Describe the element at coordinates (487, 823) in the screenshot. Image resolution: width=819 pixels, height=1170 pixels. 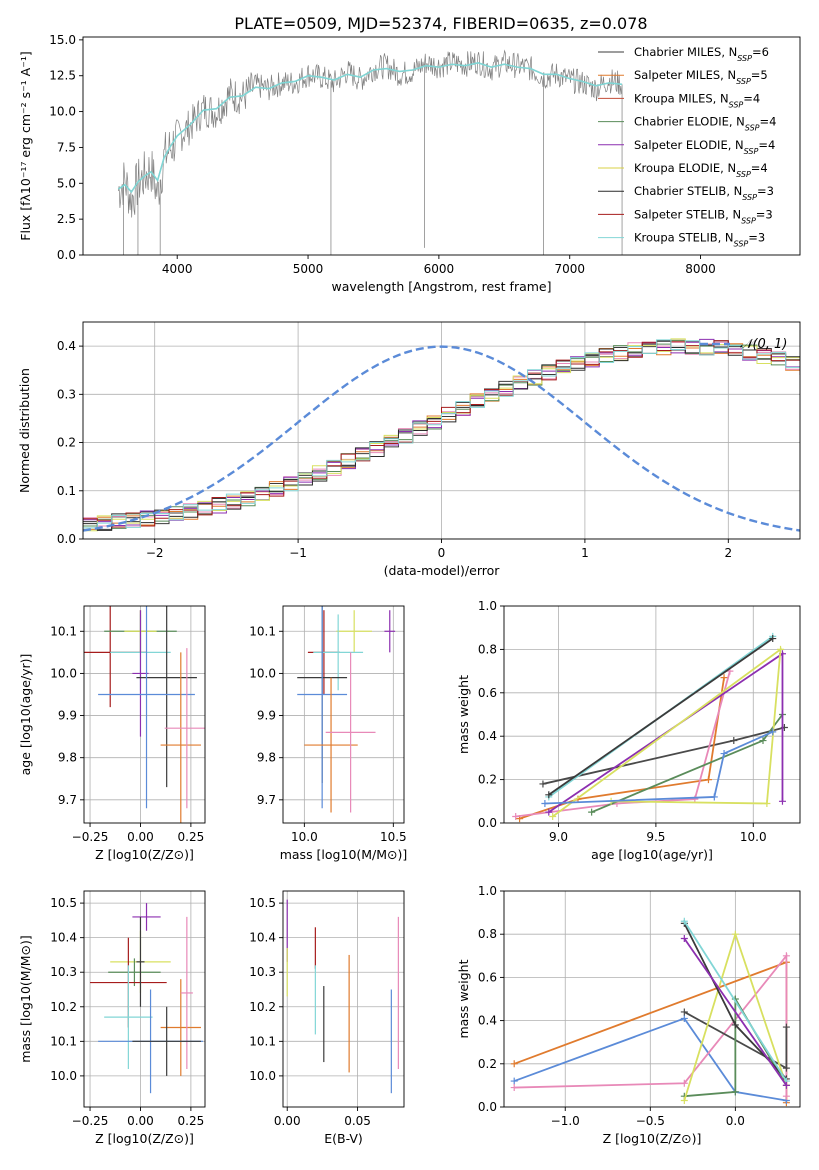
I see `y-tick-label: 0.0` at that location.